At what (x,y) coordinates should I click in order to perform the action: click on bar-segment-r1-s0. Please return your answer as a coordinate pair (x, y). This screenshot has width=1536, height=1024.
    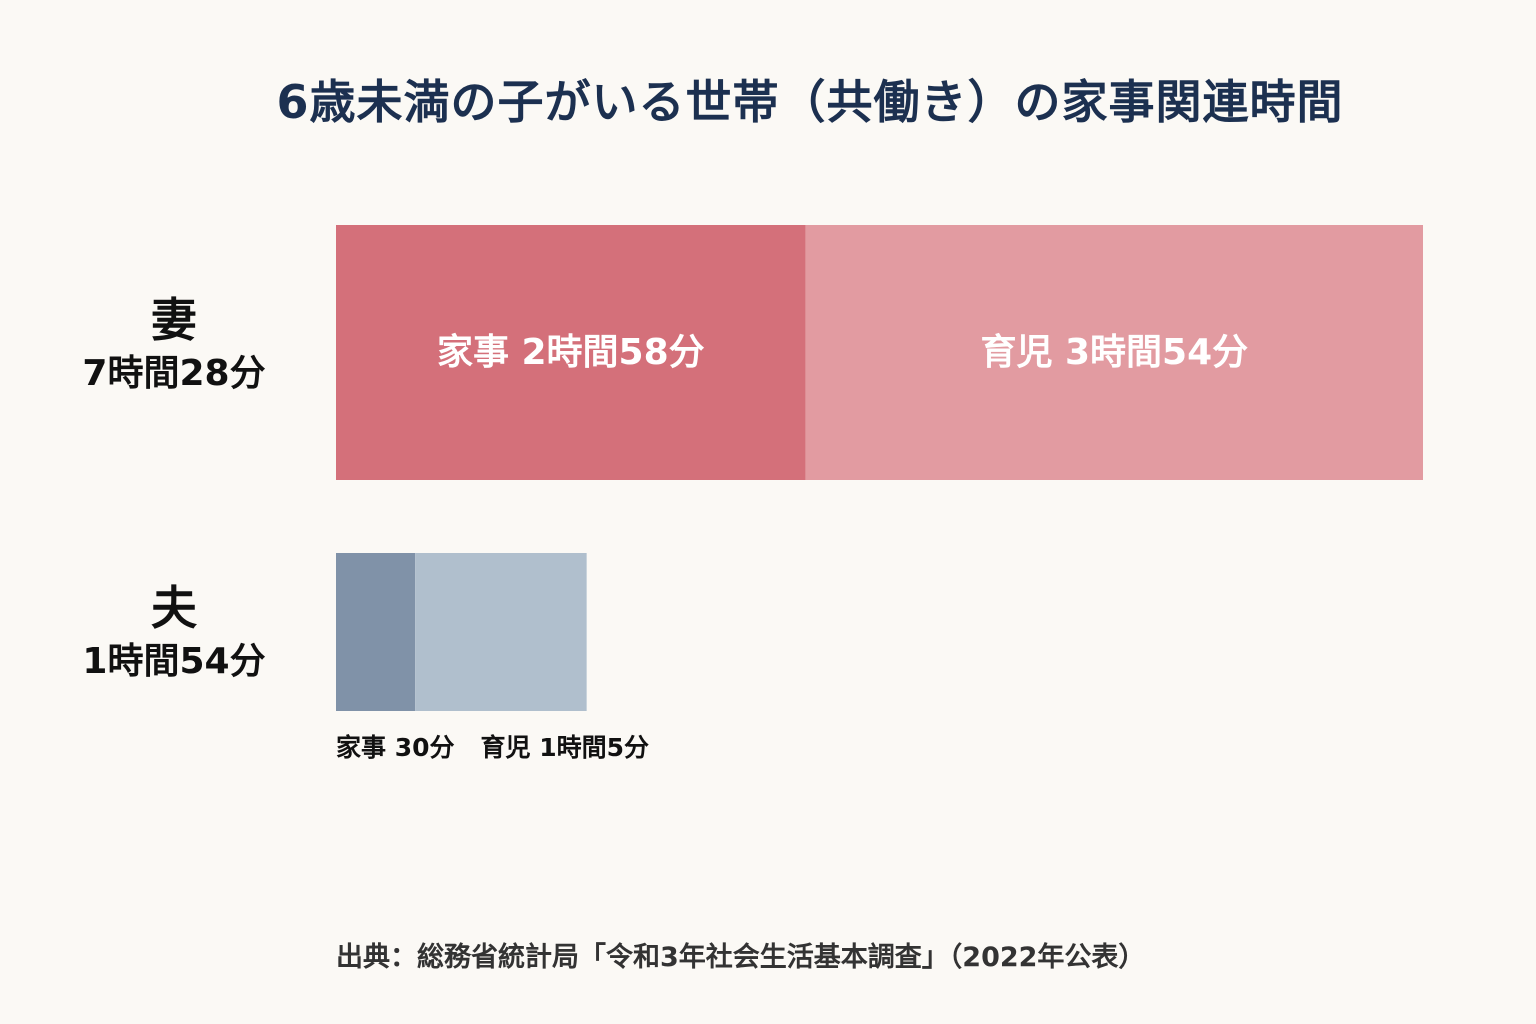
    Looking at the image, I should click on (376, 632).